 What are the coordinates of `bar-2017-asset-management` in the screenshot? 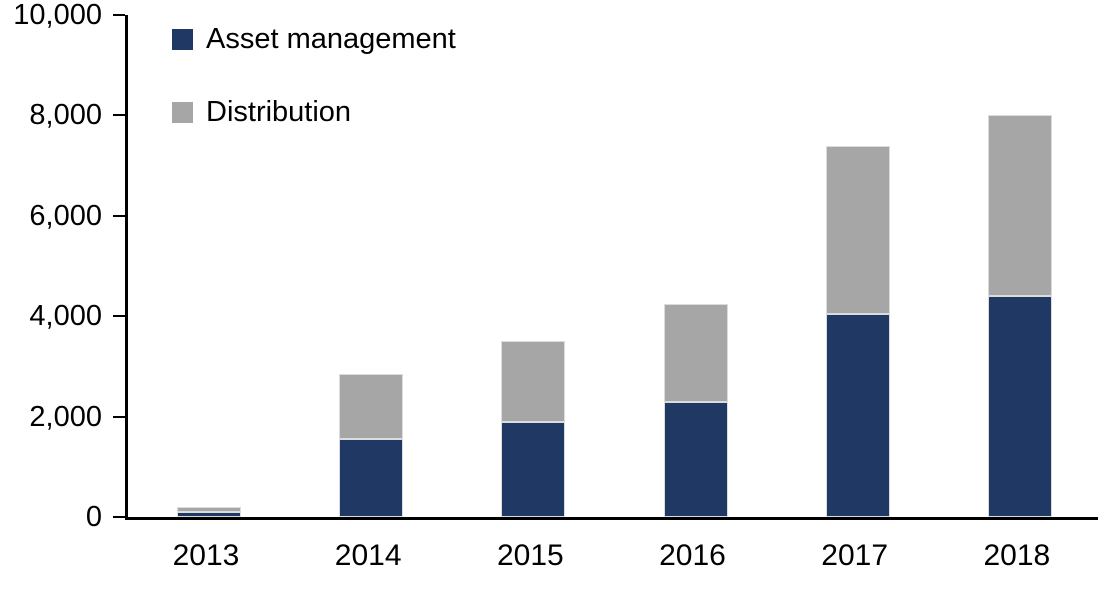 It's located at (857, 415).